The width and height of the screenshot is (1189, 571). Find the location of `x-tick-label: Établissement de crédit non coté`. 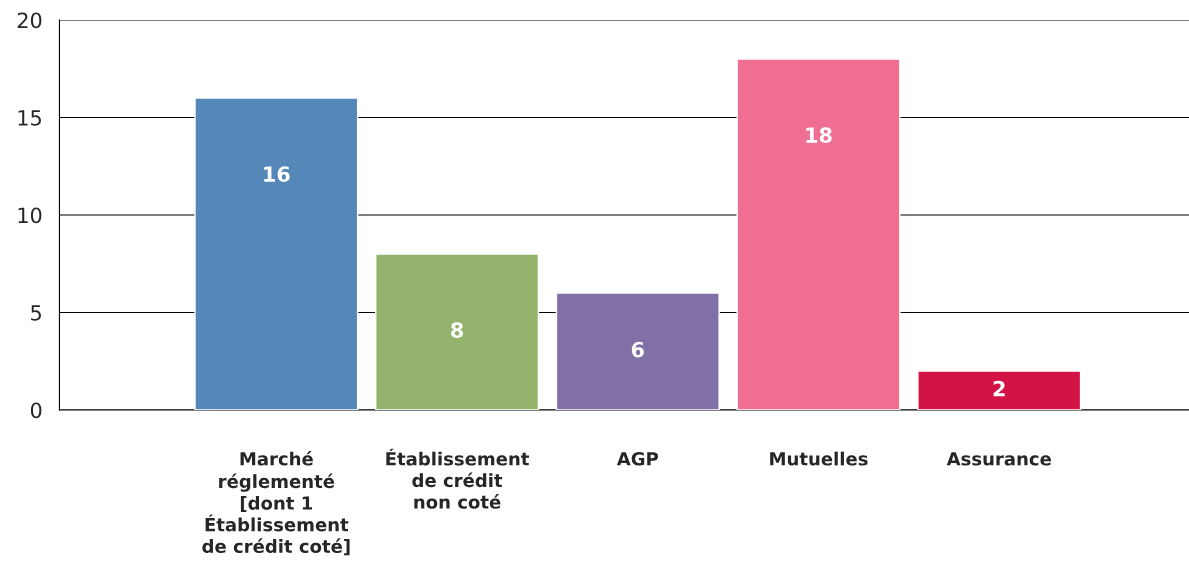

x-tick-label: Établissement de crédit non coté is located at coordinates (458, 478).